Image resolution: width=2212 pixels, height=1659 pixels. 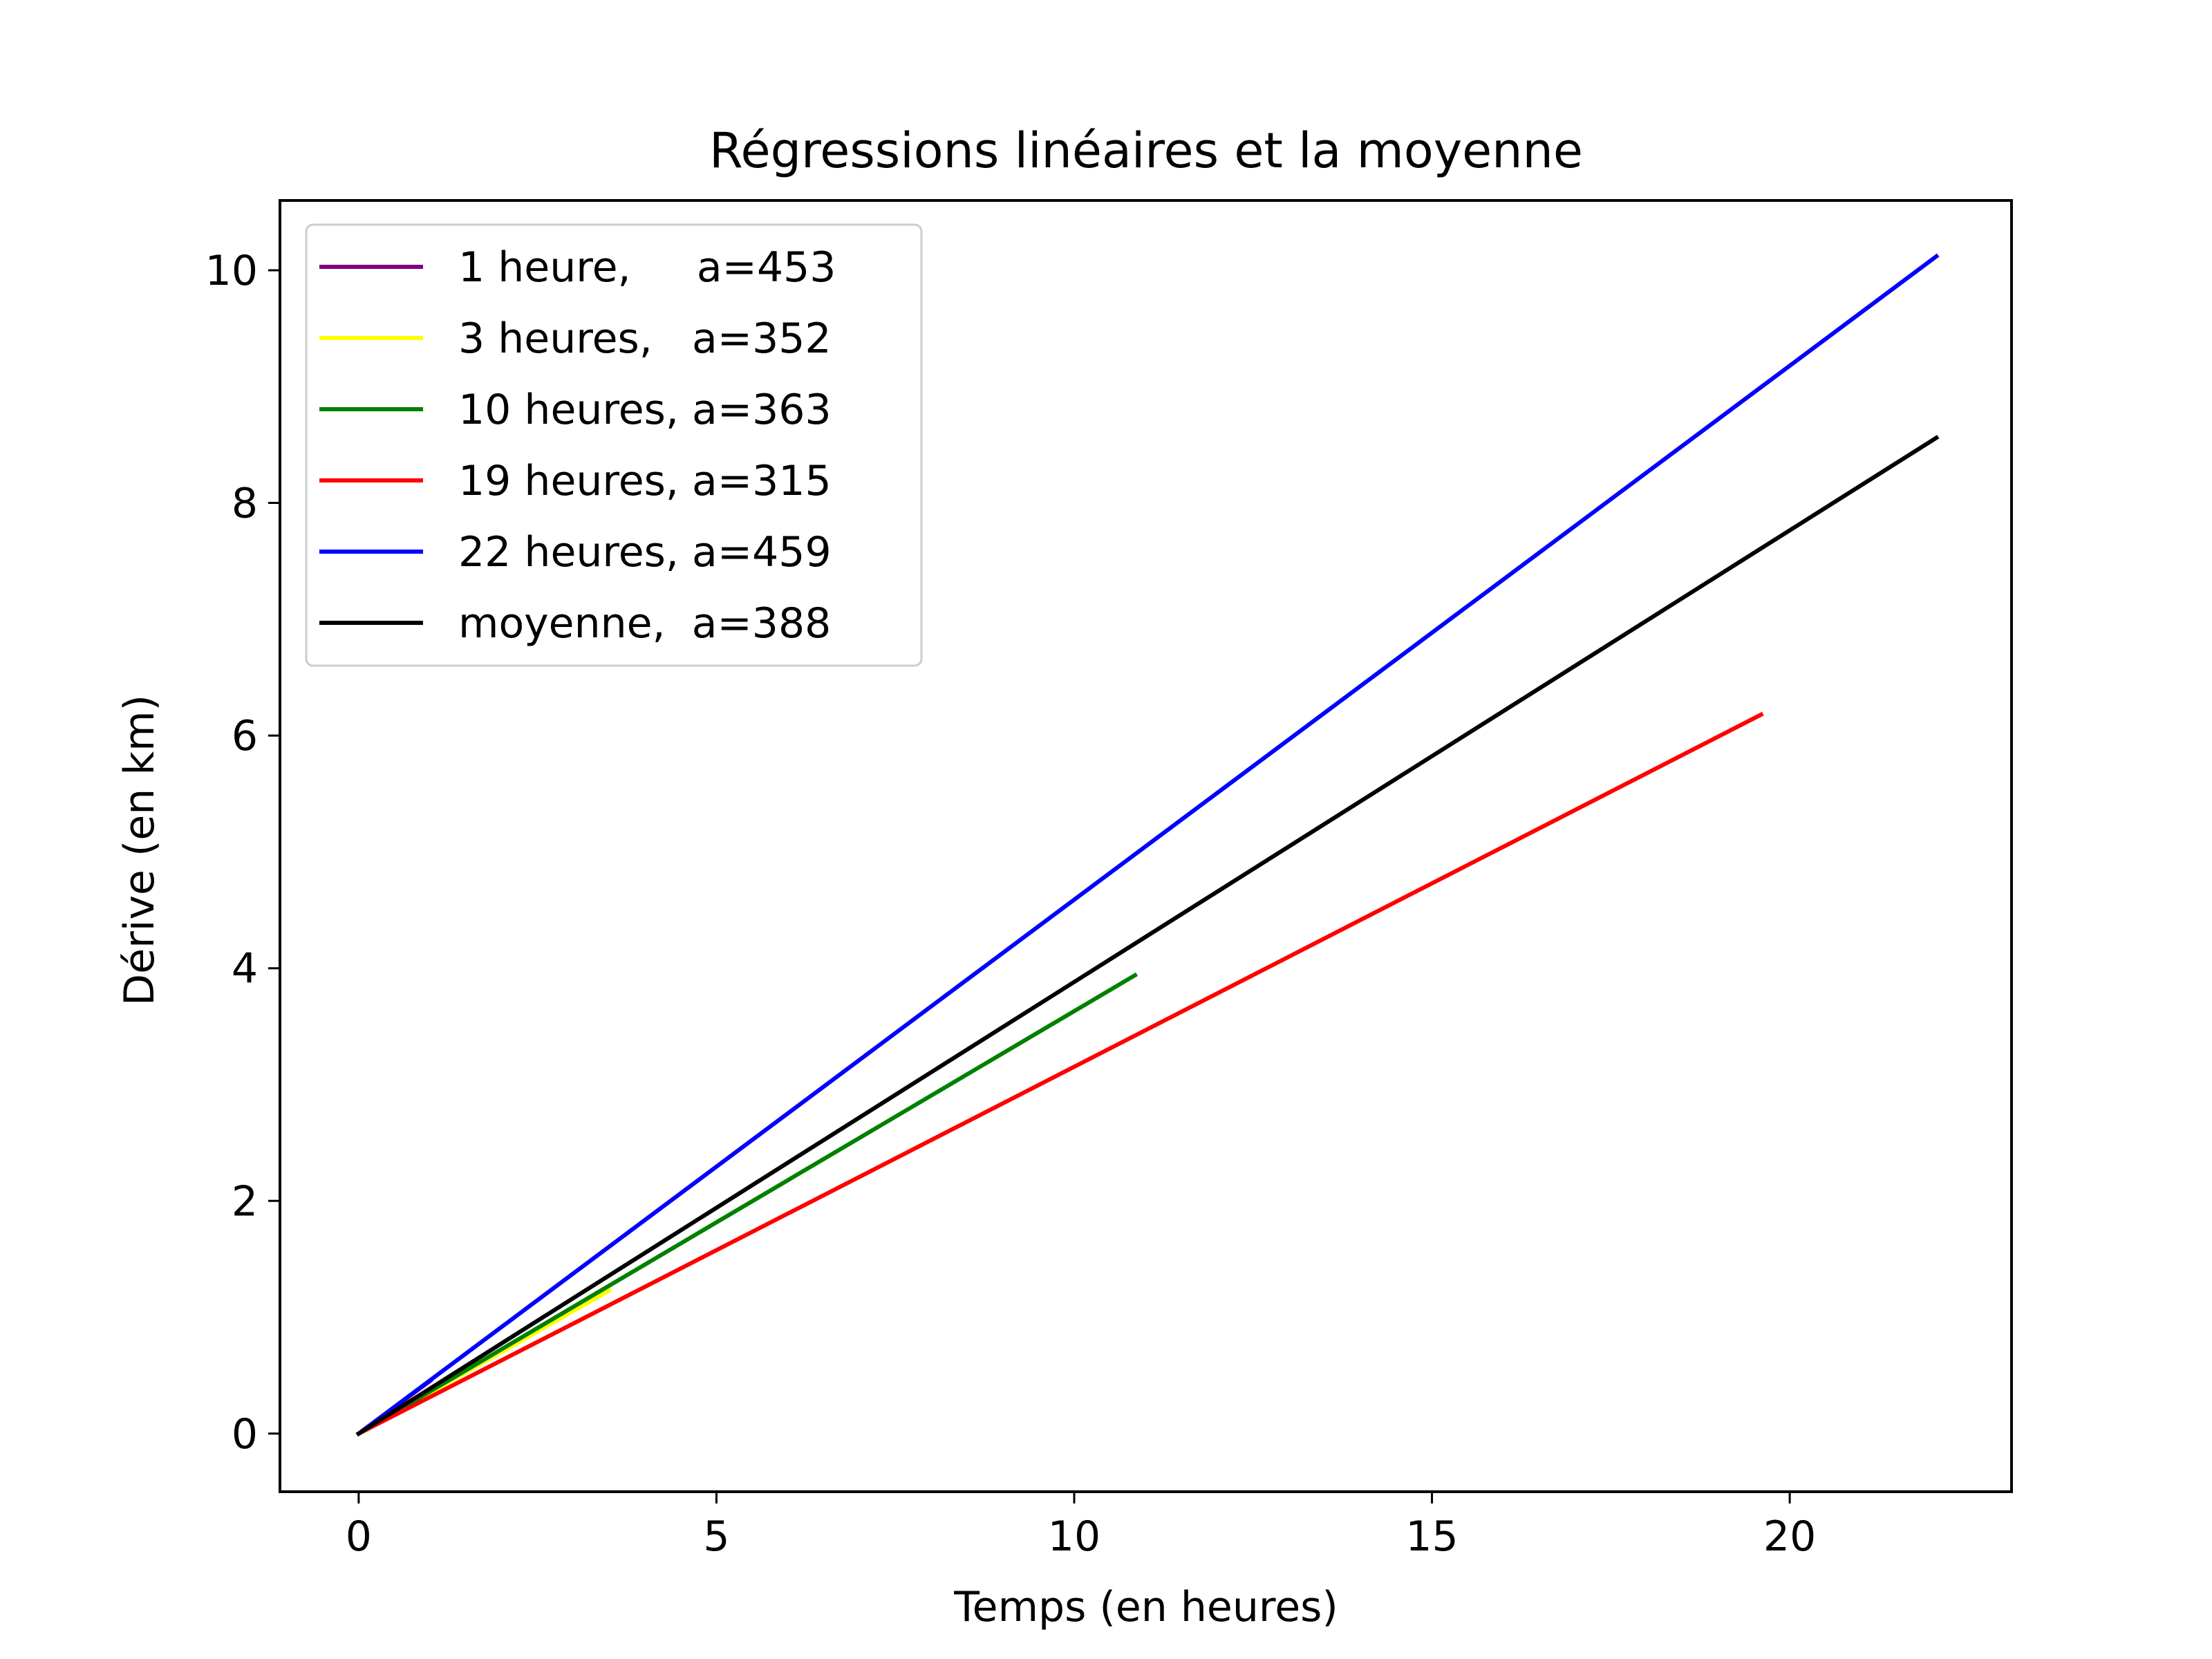 I want to click on legend-label-0: 1 heure, a=453, so click(x=647, y=267).